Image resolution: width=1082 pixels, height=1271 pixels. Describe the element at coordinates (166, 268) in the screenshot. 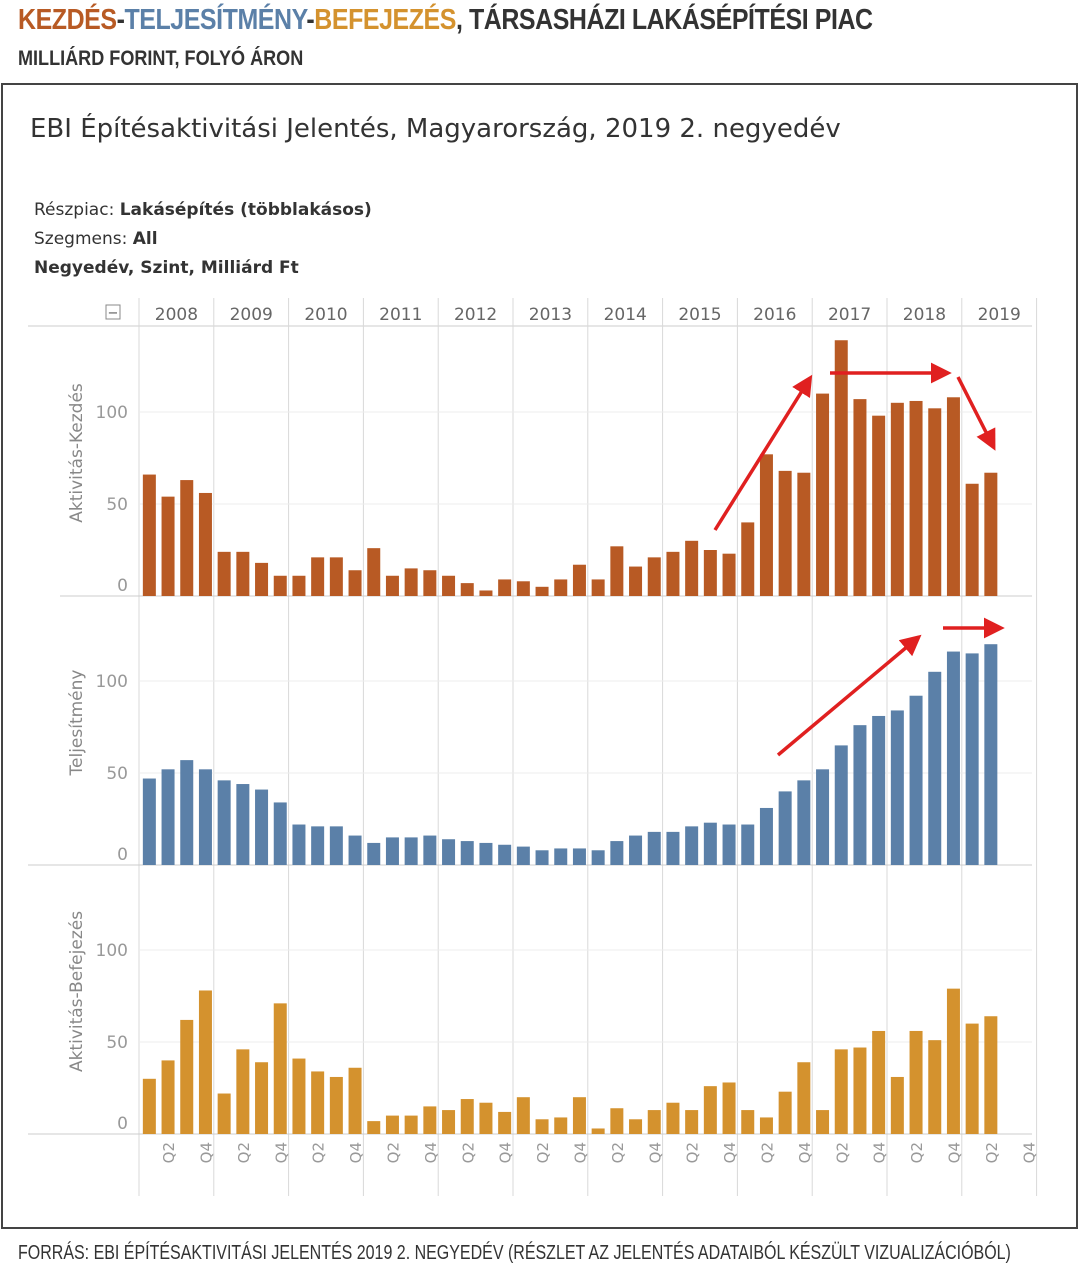

I see `meta-line-3-value: Negyedév, Szint, Milliárd Ft` at that location.